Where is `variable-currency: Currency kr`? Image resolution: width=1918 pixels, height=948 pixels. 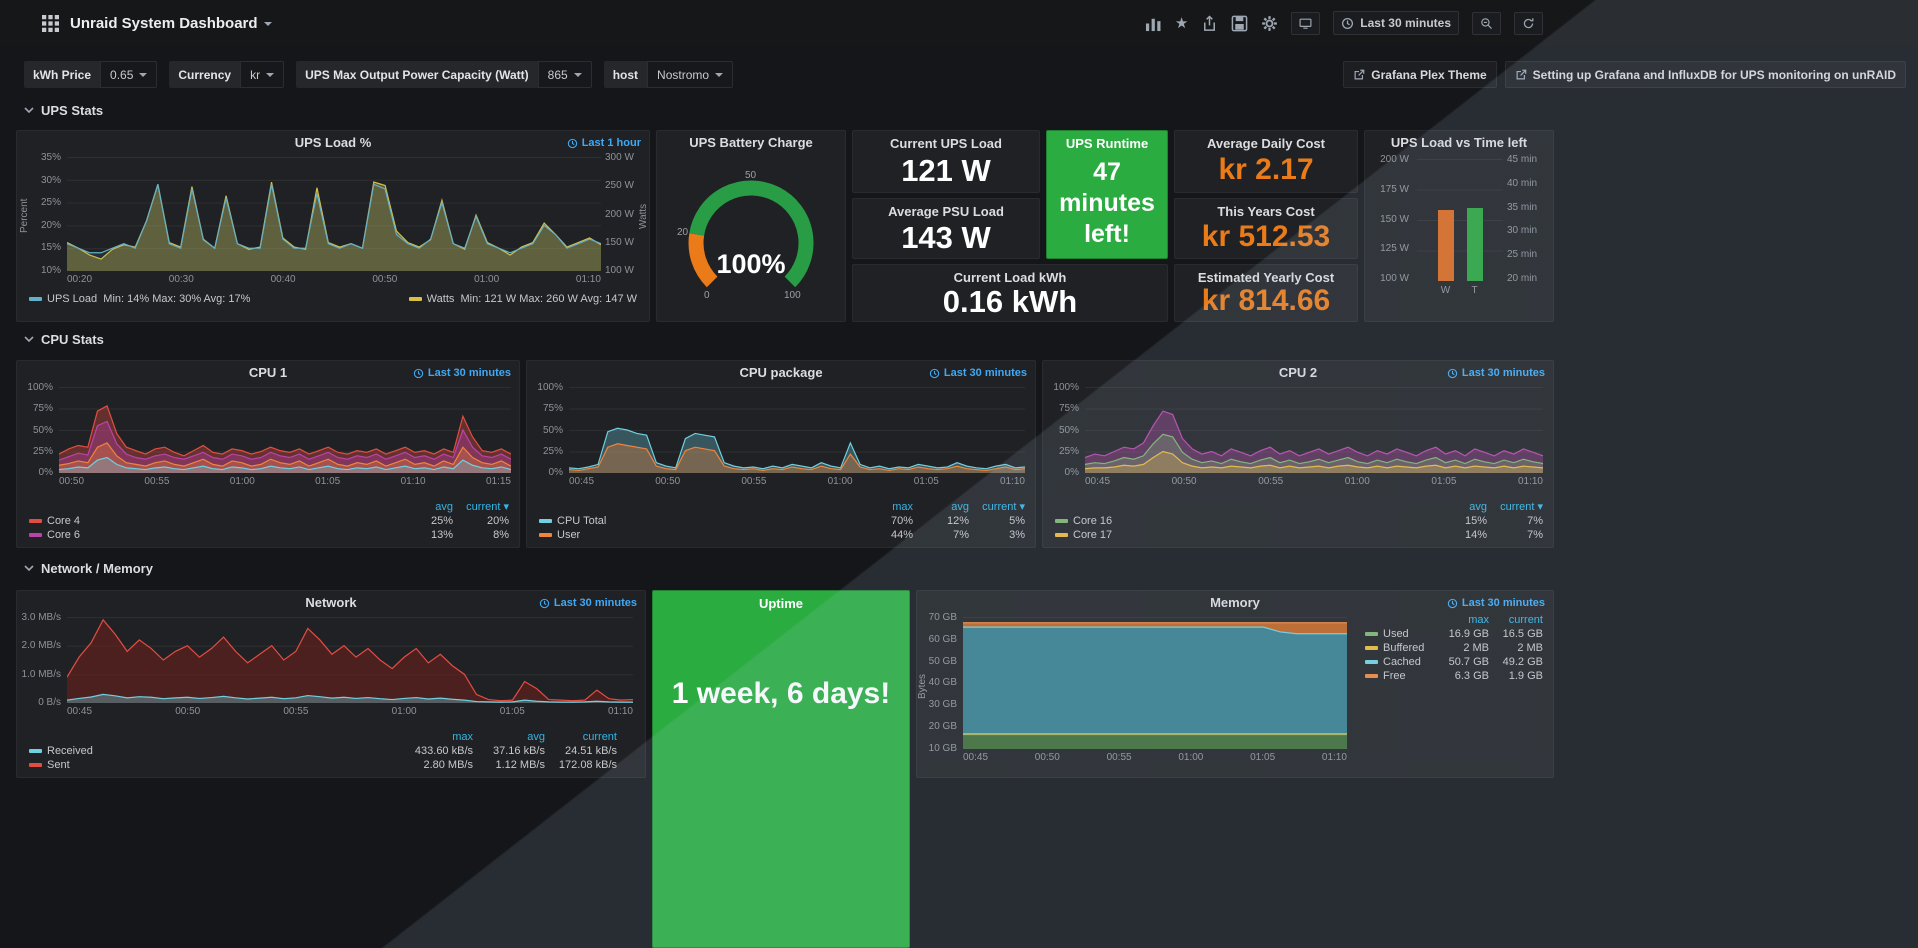 variable-currency: Currency kr is located at coordinates (227, 74).